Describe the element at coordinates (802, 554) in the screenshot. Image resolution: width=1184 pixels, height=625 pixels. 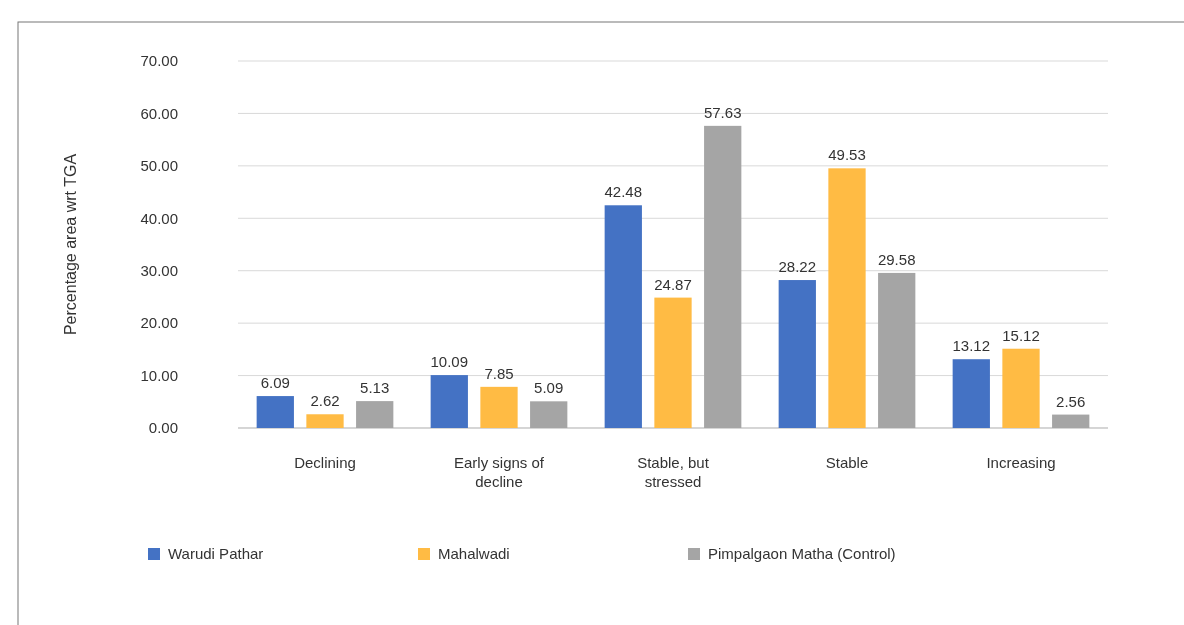
I see `legend-label: Pimpalgaon Matha (Control)` at that location.